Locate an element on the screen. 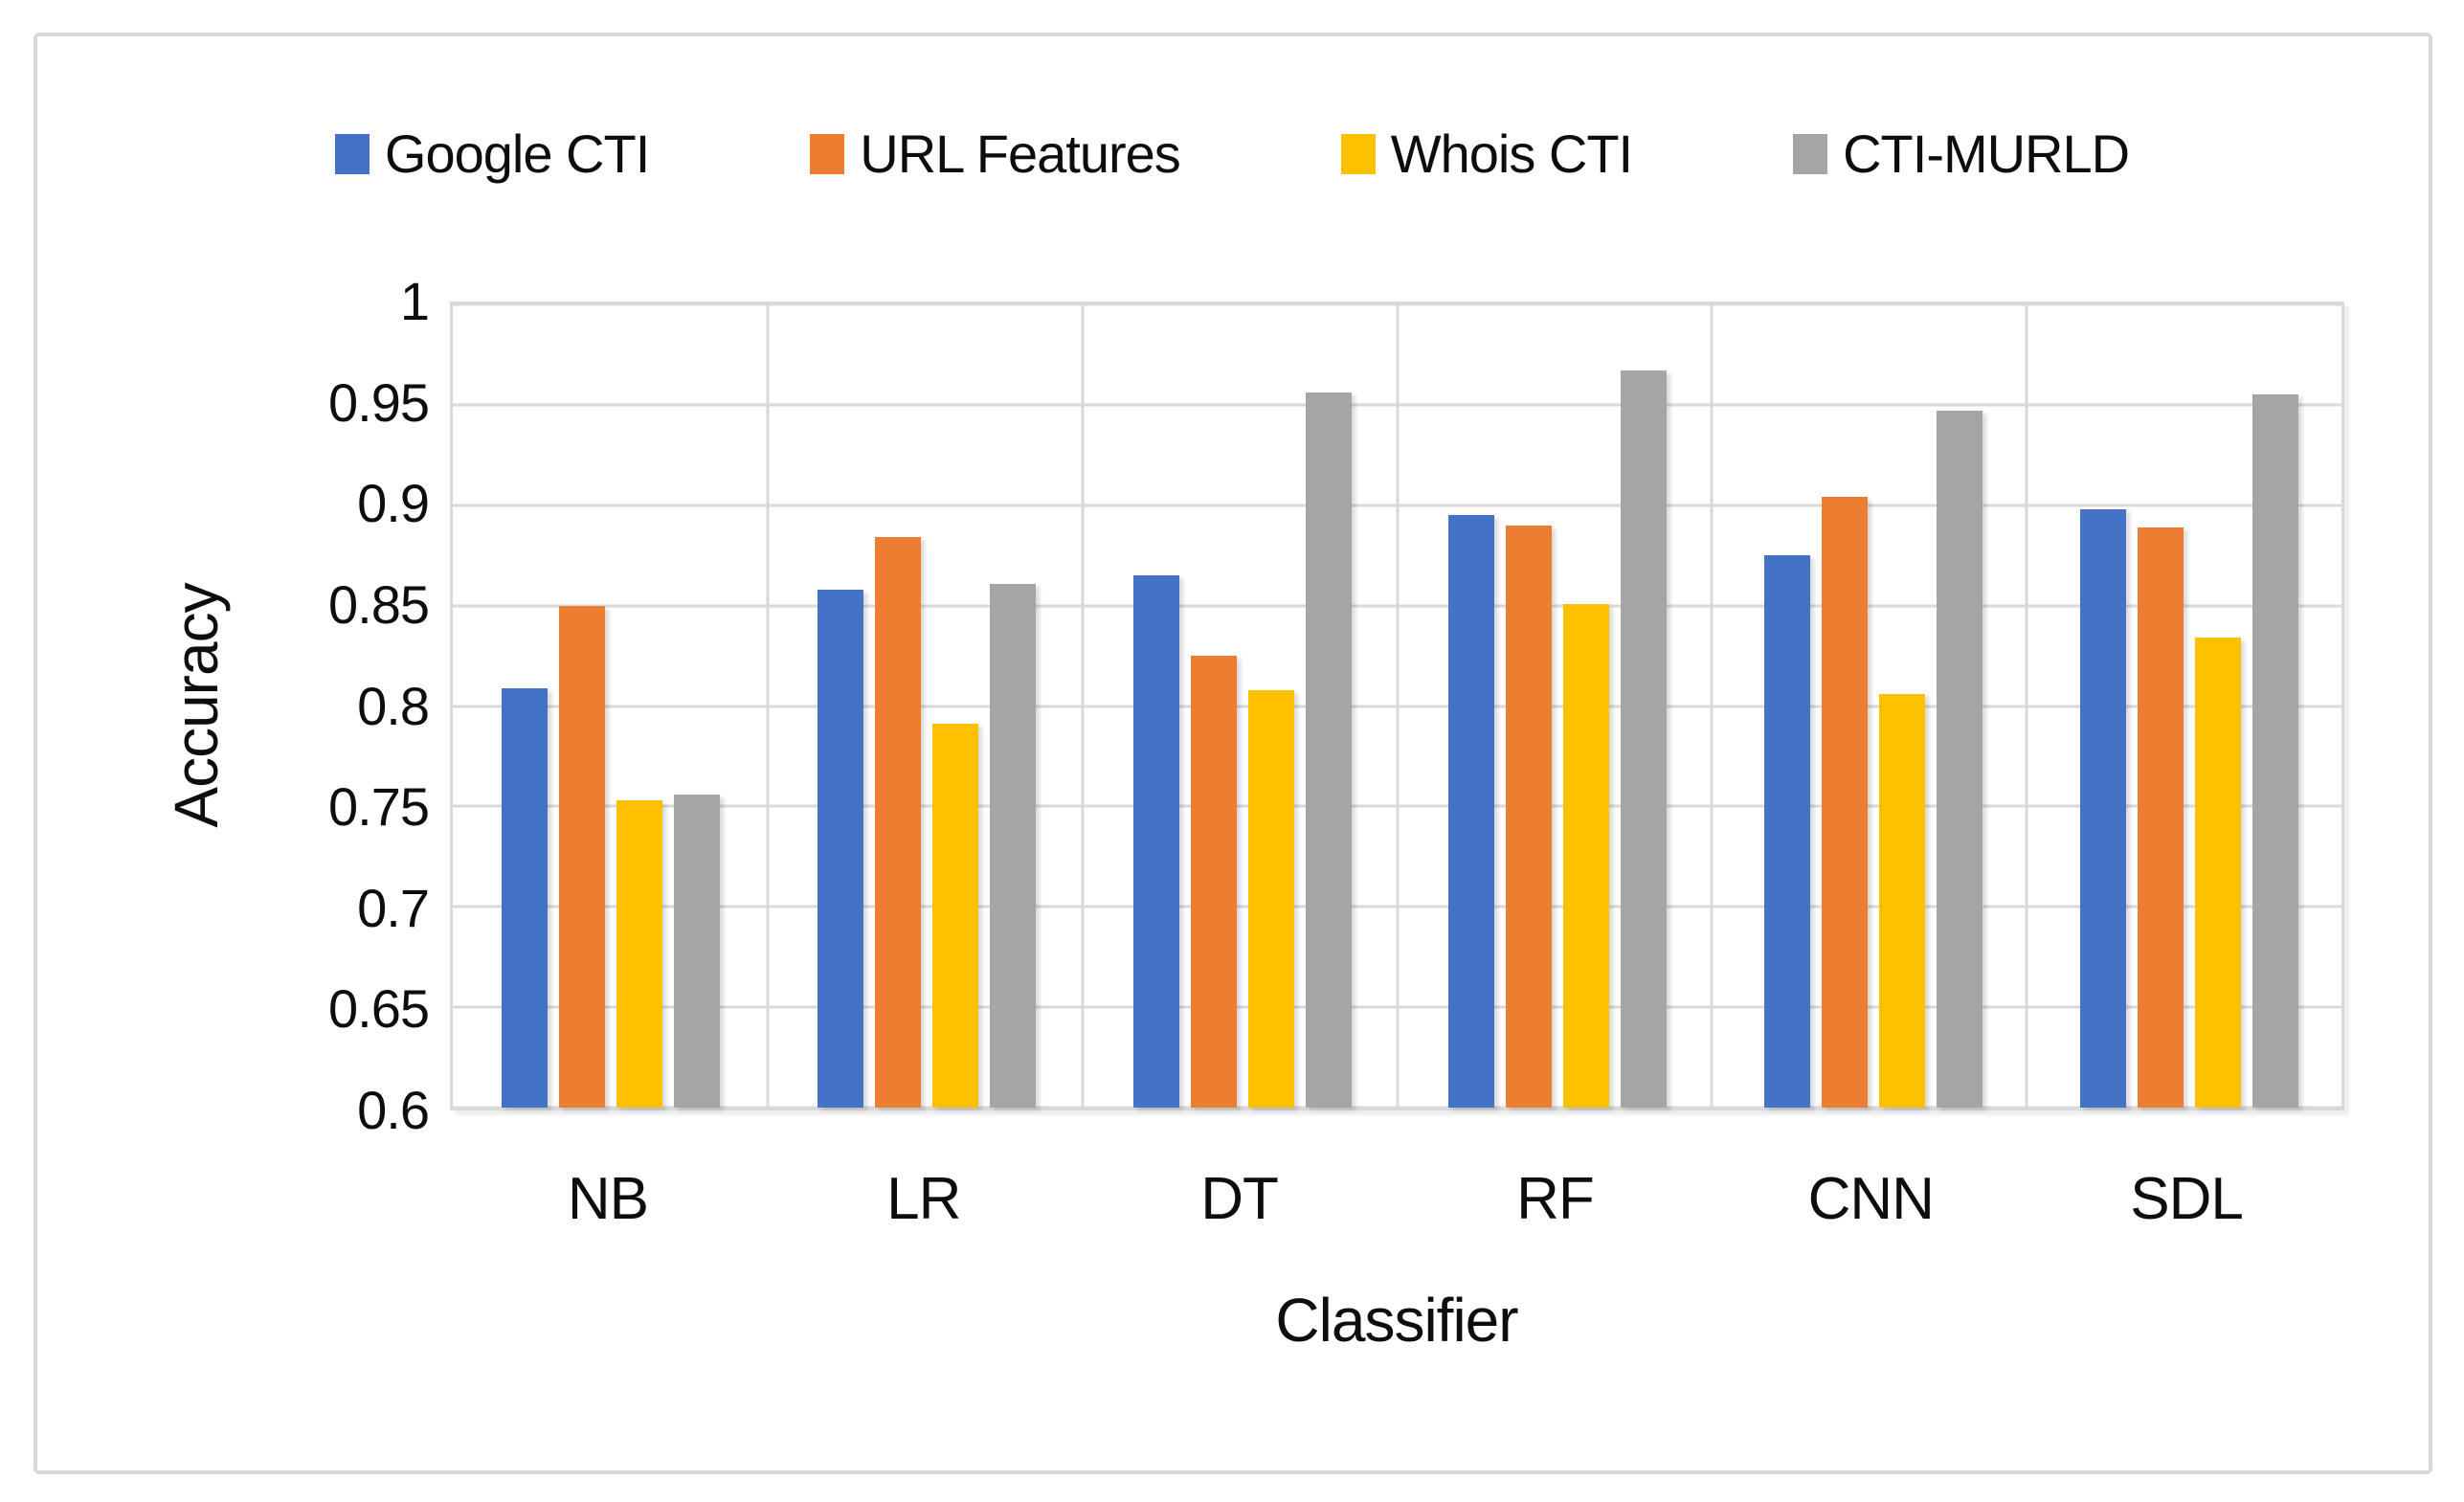  bar-cti-murld-lr is located at coordinates (1013, 845).